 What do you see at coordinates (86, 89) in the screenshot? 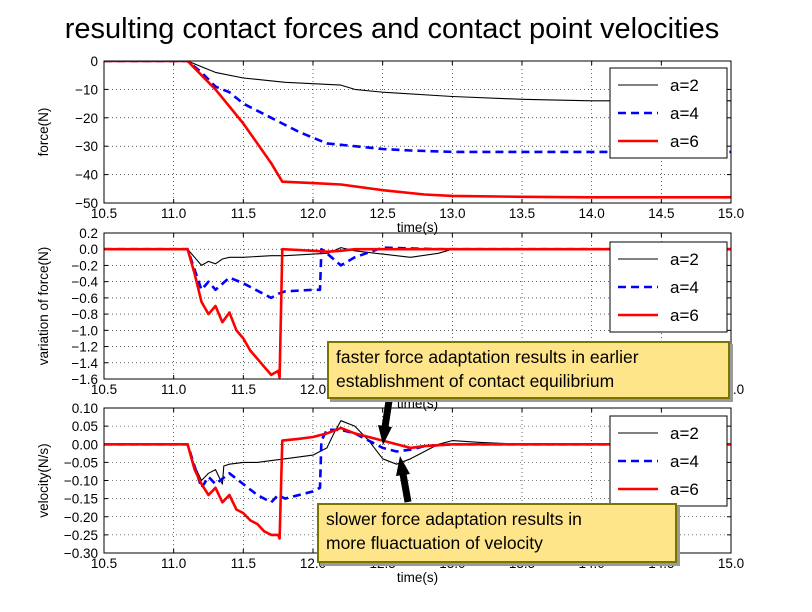
I see `y-tick-label: −10` at bounding box center [86, 89].